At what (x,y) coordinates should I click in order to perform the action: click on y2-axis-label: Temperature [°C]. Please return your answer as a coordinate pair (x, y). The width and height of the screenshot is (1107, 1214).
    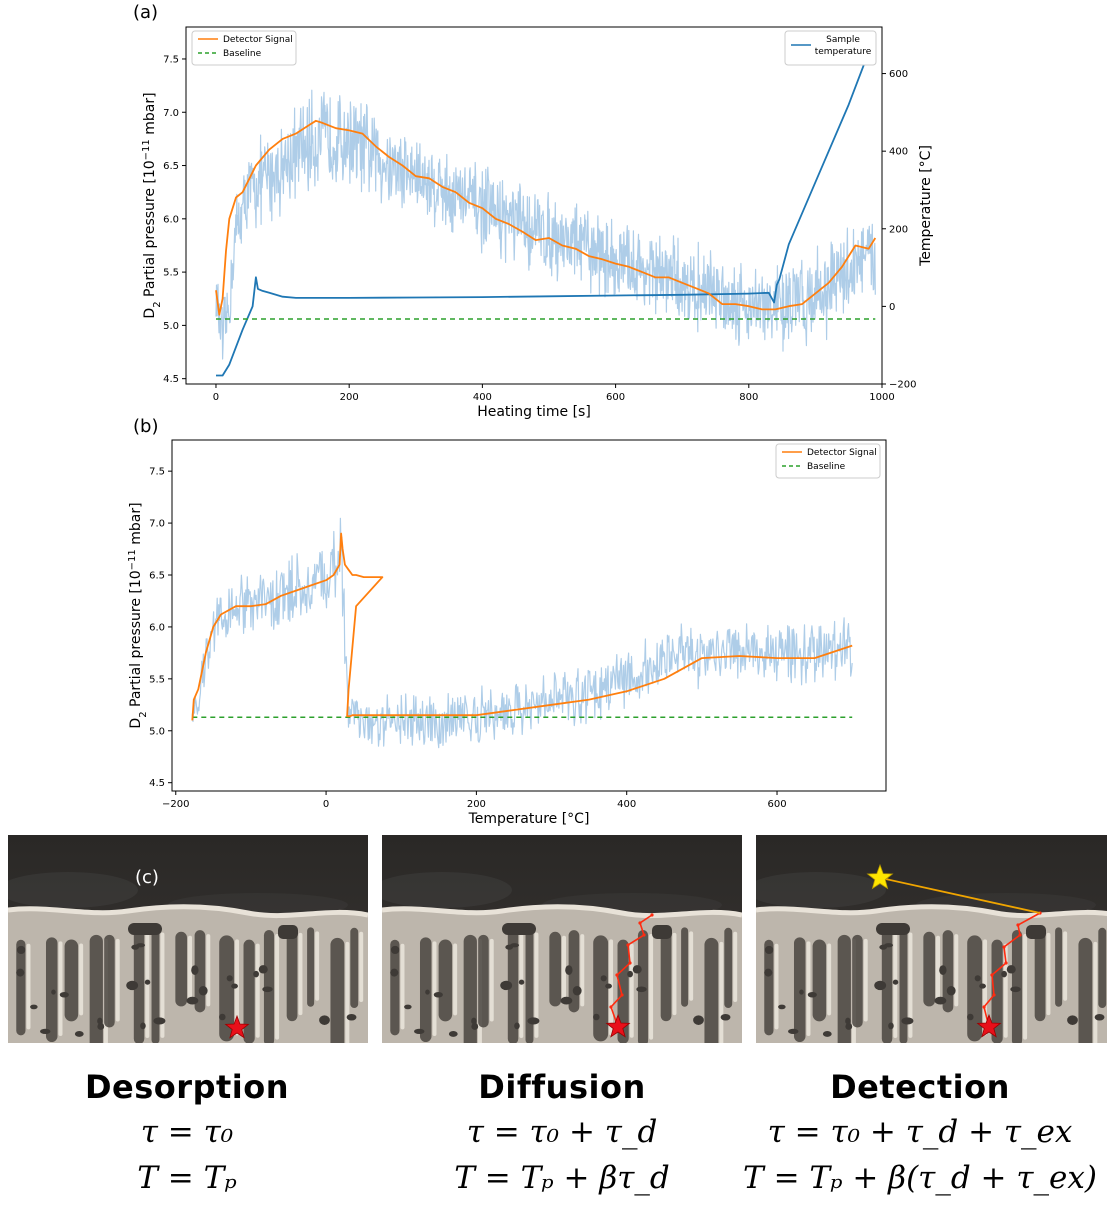
    Looking at the image, I should click on (926, 206).